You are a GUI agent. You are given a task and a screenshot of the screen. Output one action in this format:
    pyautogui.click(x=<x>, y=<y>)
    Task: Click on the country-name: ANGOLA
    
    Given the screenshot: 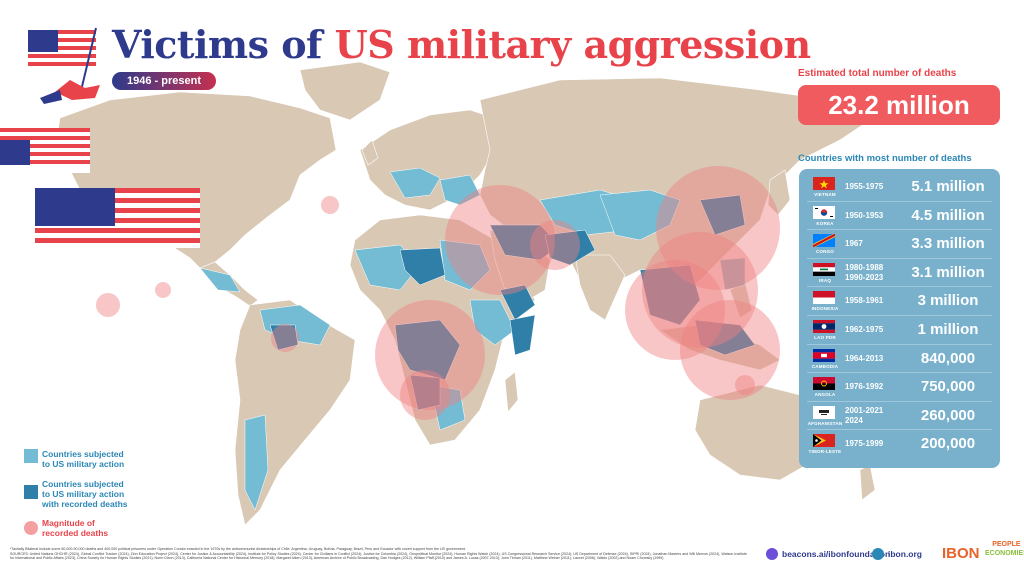 What is the action you would take?
    pyautogui.click(x=825, y=395)
    